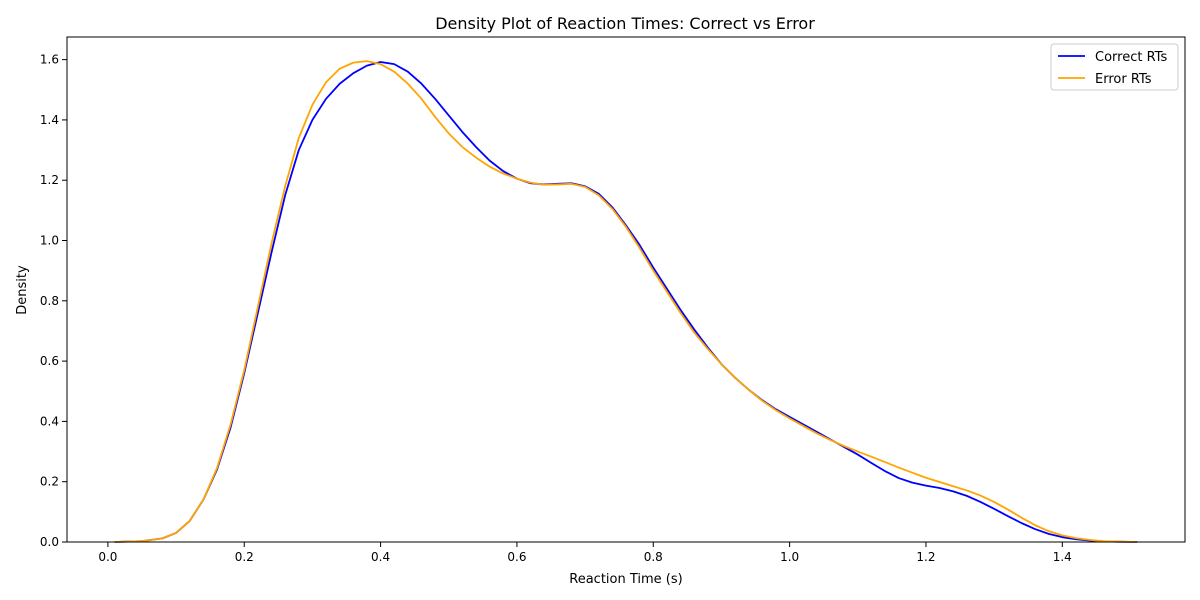 This screenshot has height=600, width=1200. Describe the element at coordinates (925, 557) in the screenshot. I see `x-tick-label: 1.2` at that location.